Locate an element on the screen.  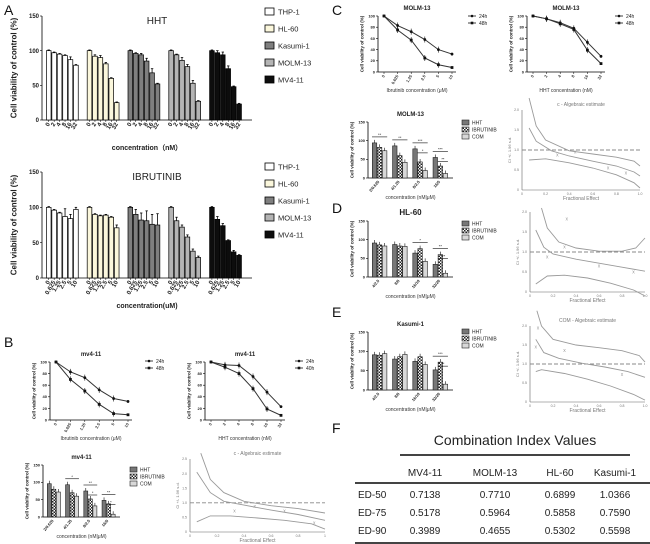
ci-curve-upper is located at coordinates (591, 336).